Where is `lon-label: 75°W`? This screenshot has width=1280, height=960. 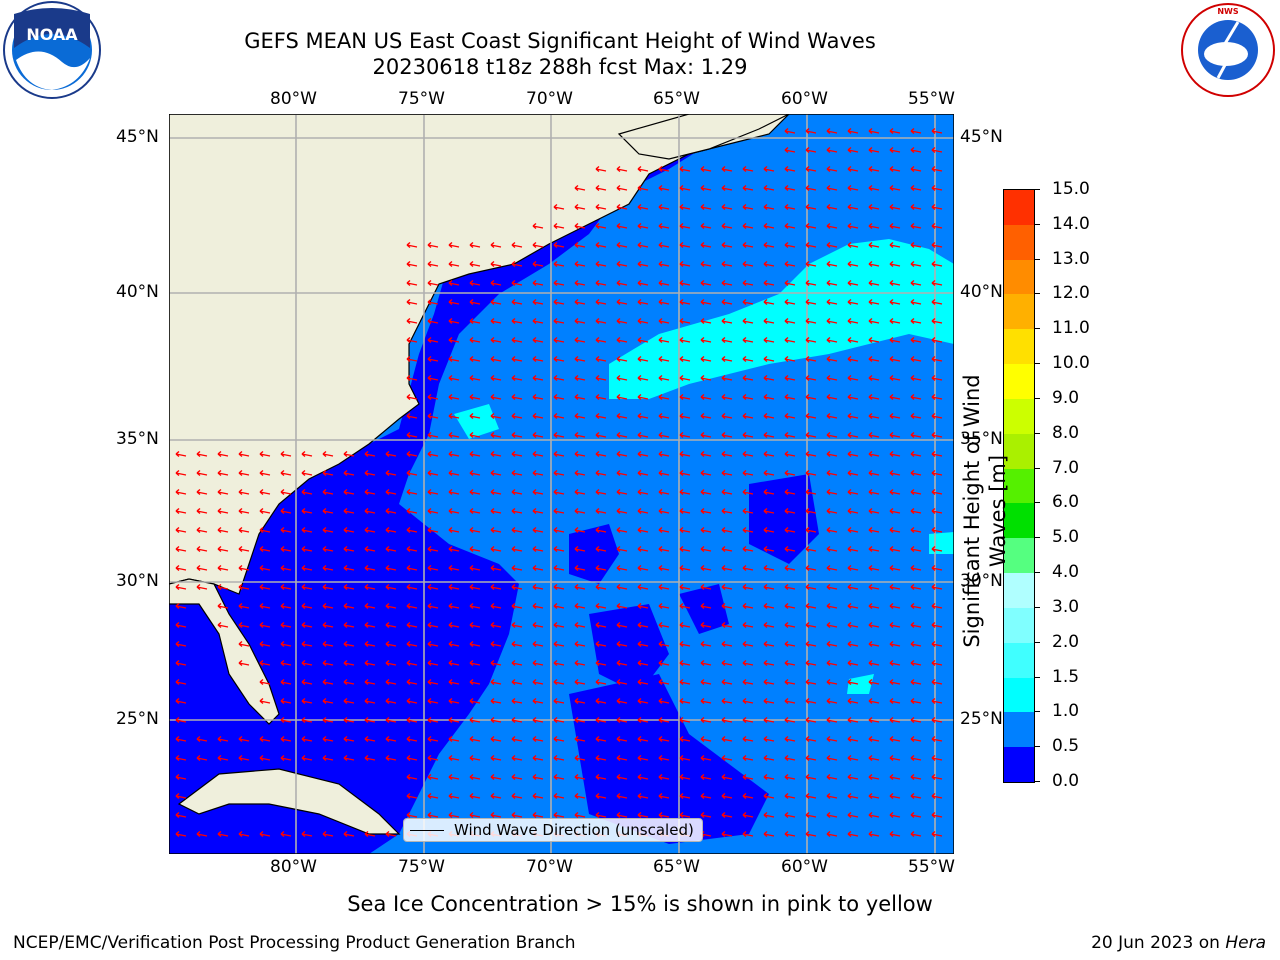 lon-label: 75°W is located at coordinates (421, 867).